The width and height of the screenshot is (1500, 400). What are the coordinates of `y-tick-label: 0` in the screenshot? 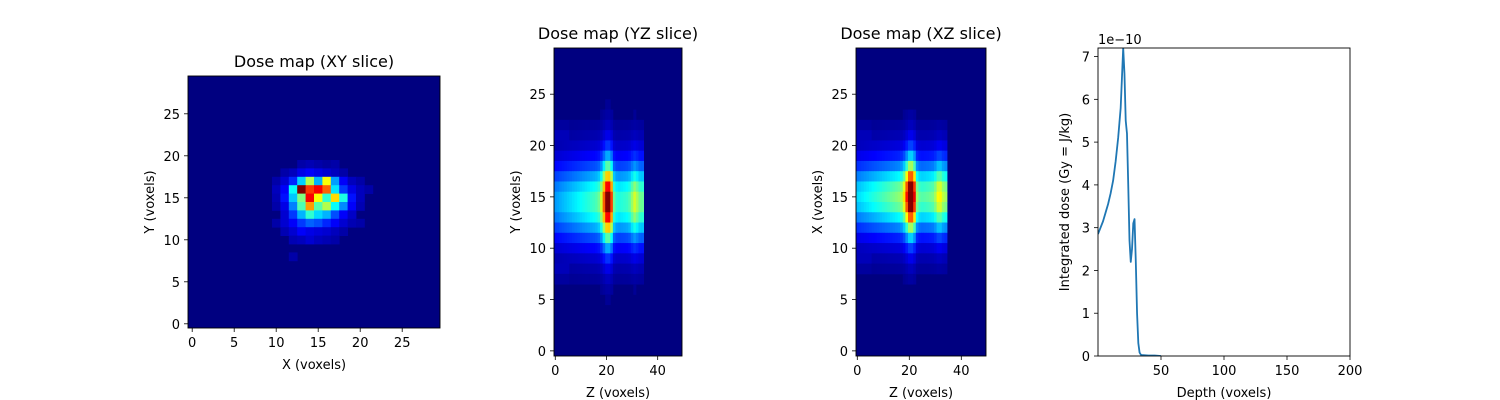 It's located at (1086, 357).